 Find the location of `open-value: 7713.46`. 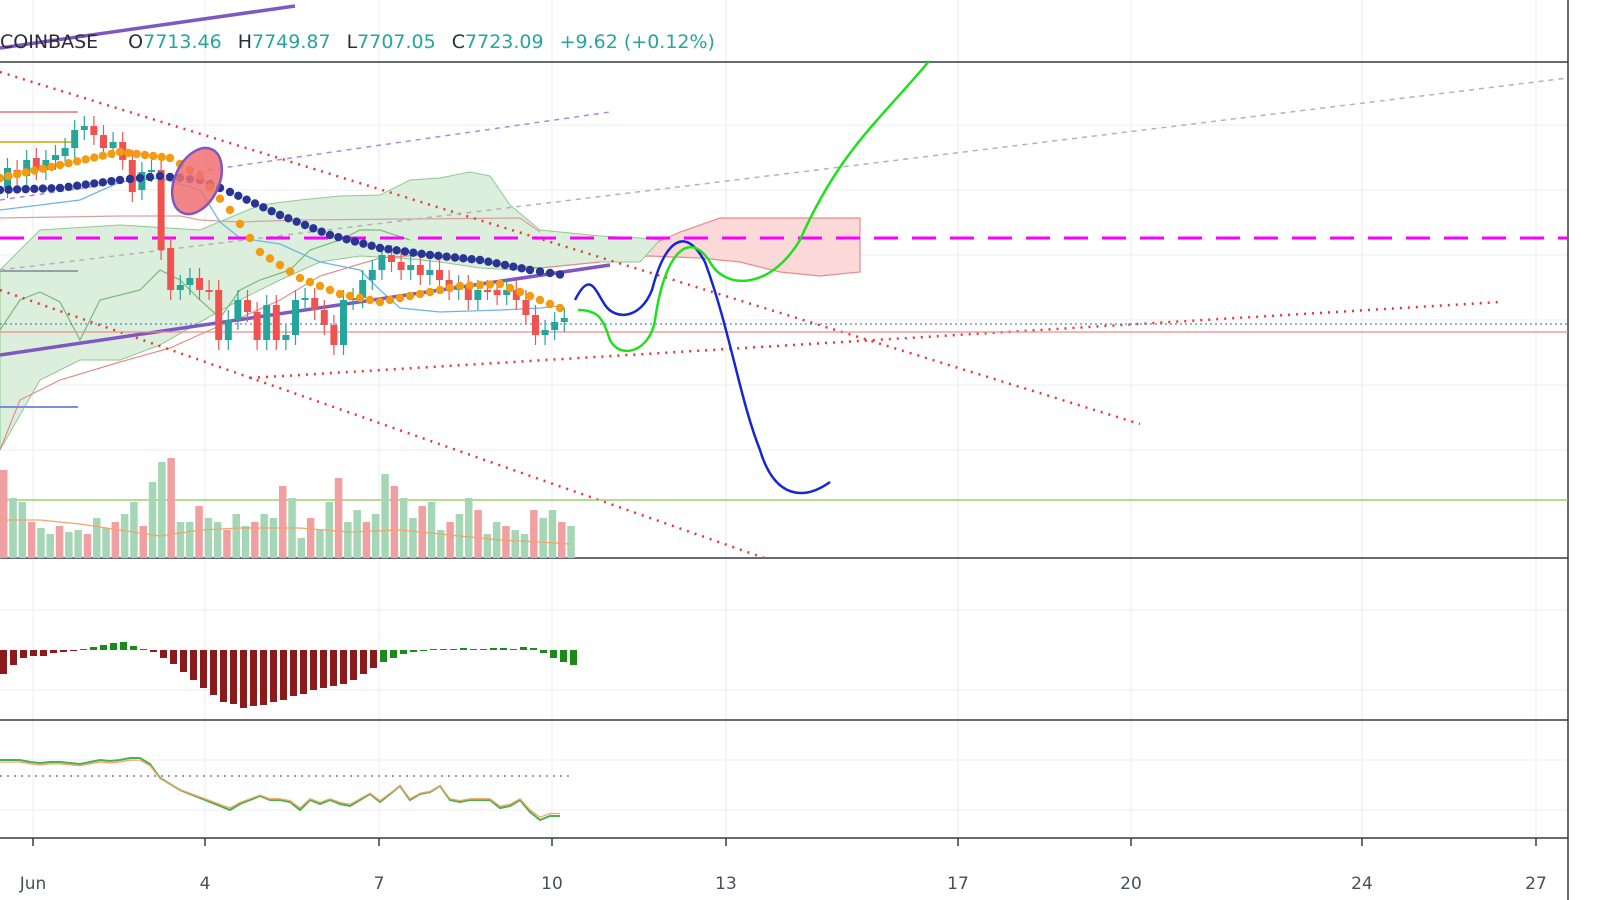

open-value: 7713.46 is located at coordinates (182, 42).